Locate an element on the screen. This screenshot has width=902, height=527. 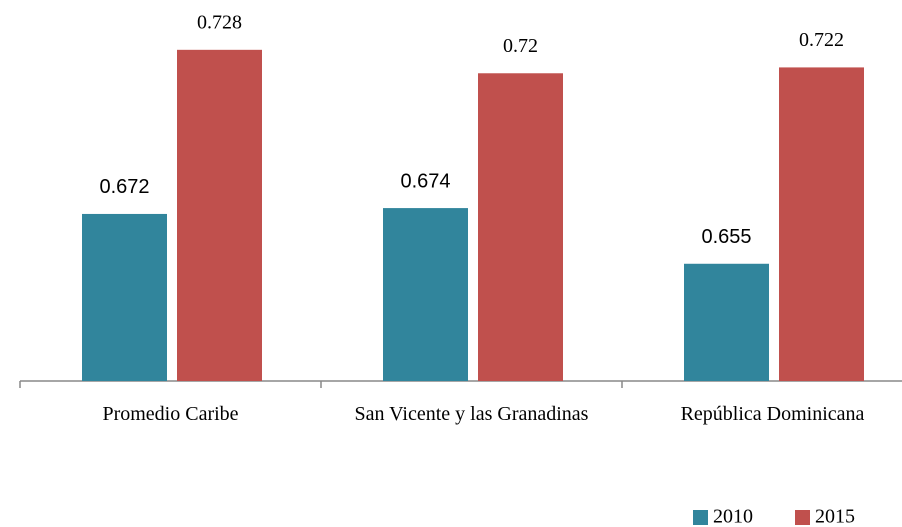
data-label: 0.674 is located at coordinates (425, 181).